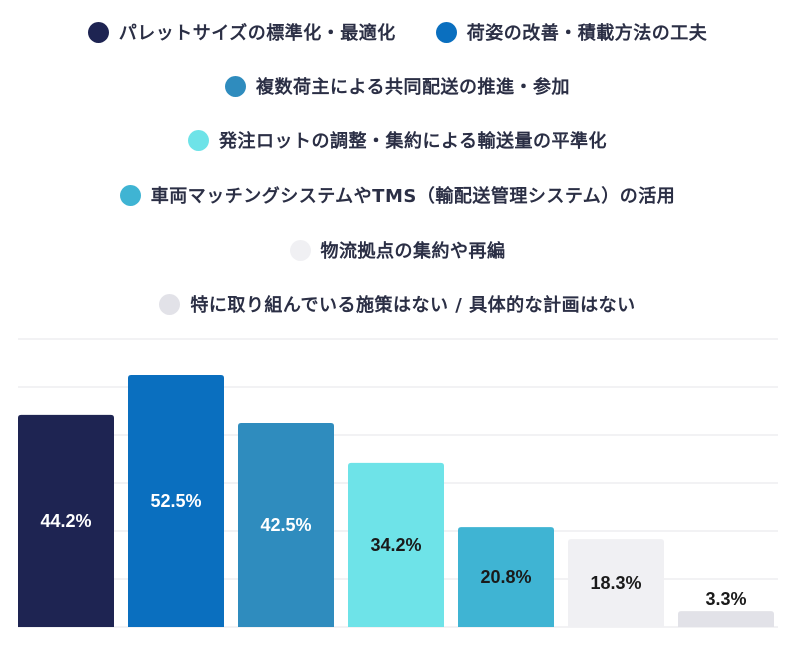 The height and width of the screenshot is (645, 795). I want to click on legend-item: パレットサイズの標準化・最適化, so click(241, 32).